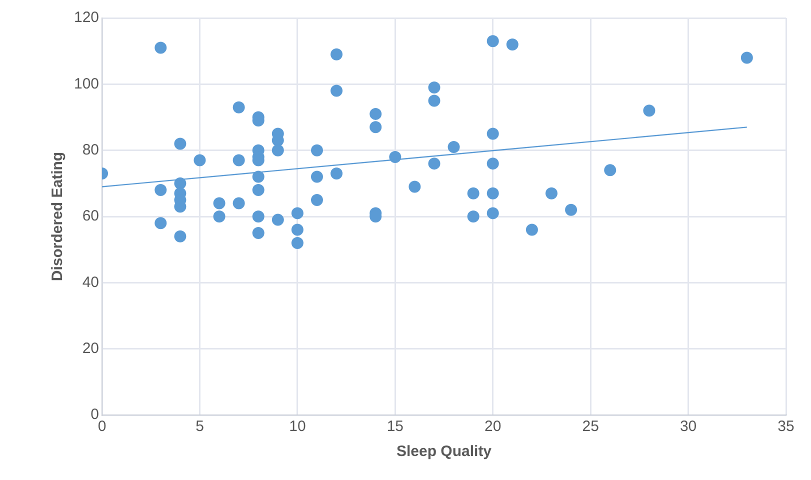  What do you see at coordinates (200, 427) in the screenshot?
I see `x-tick-label: 5` at bounding box center [200, 427].